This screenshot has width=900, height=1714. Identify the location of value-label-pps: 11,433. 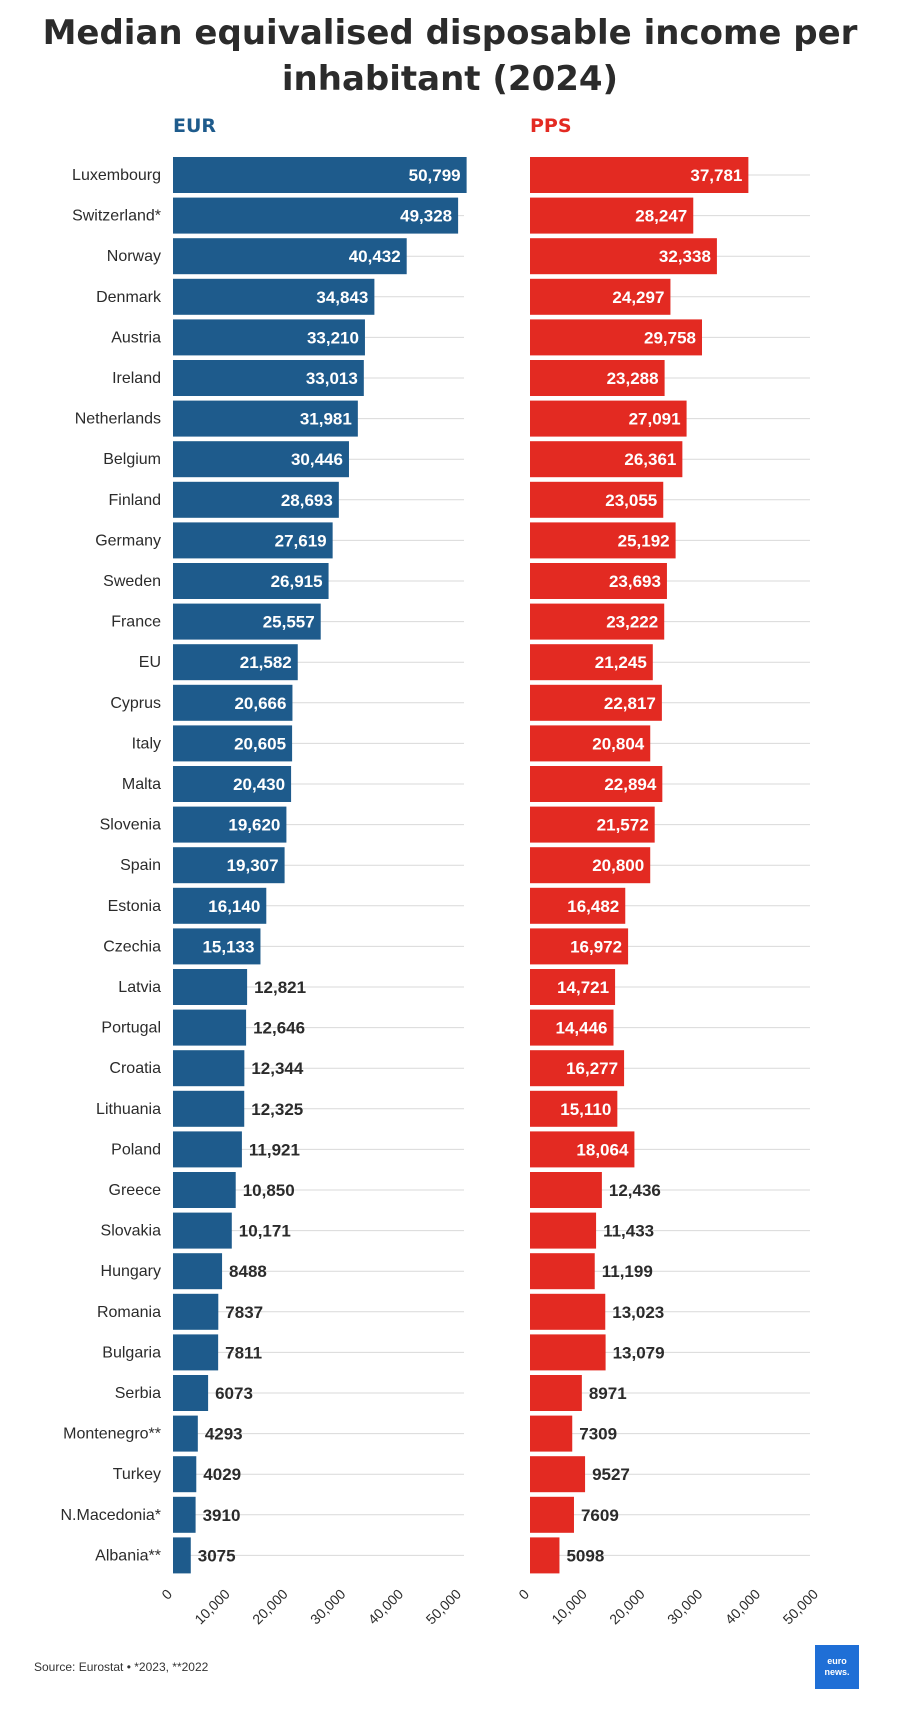
(628, 1231).